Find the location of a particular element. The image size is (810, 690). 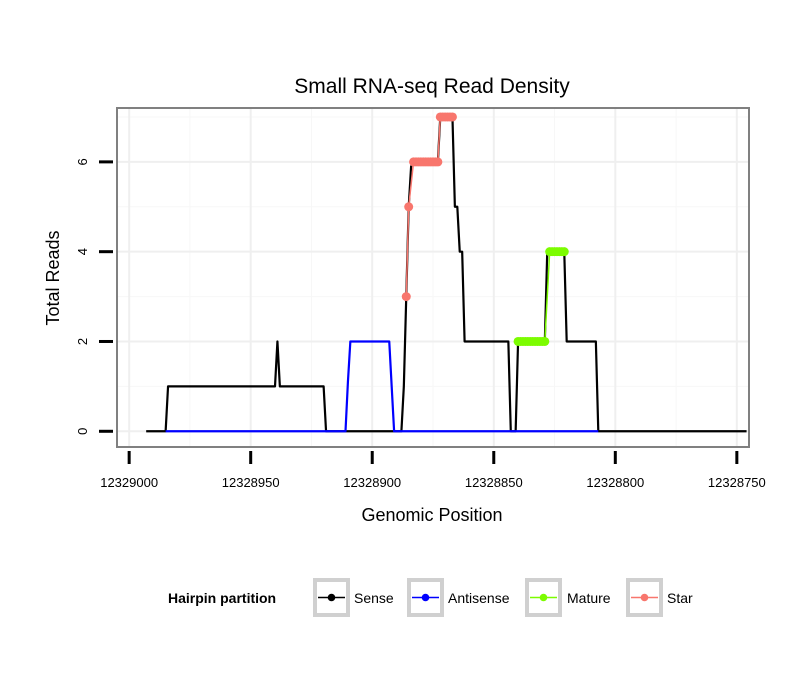

x-tick-label: 12328750 is located at coordinates (737, 482).